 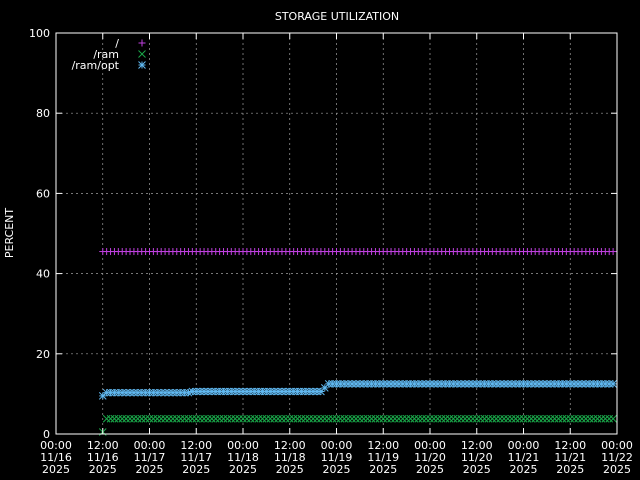 What do you see at coordinates (103, 457) in the screenshot?
I see `x-tick-label: 12:00 11/16 2025` at bounding box center [103, 457].